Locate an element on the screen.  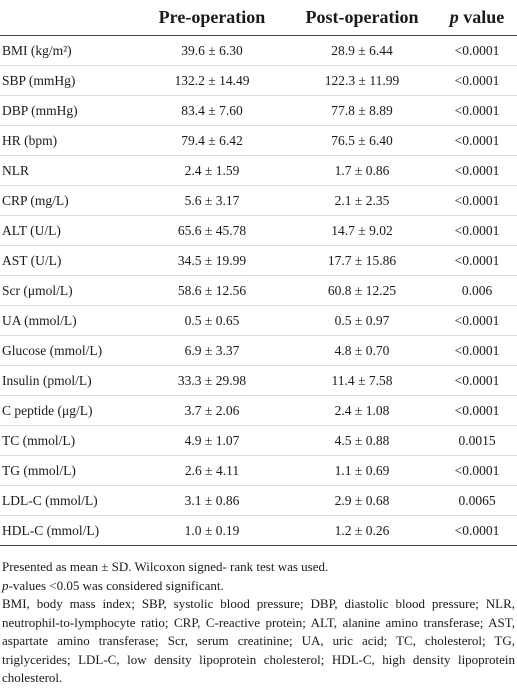
cell: 33.3 ± 29.98 is located at coordinates (212, 380).